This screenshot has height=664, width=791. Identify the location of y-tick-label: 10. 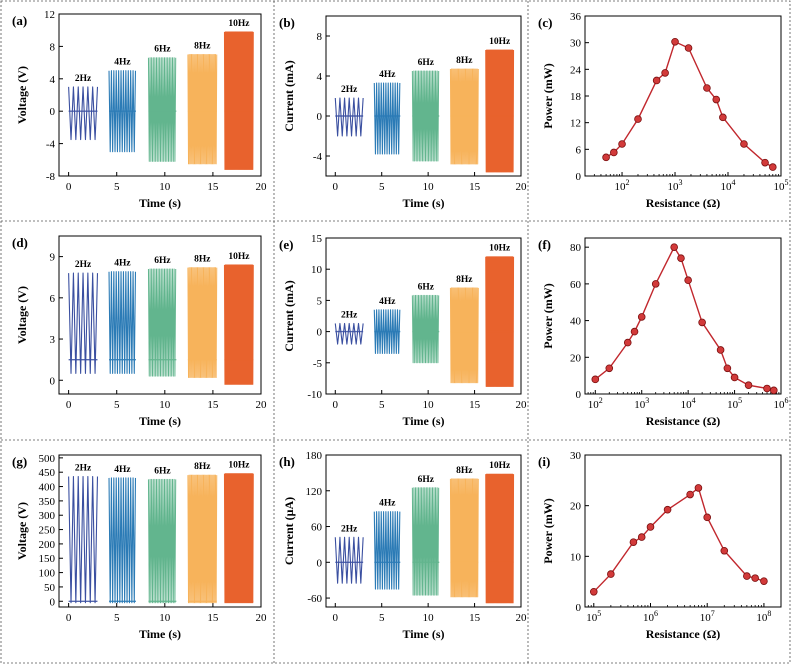
(576, 557).